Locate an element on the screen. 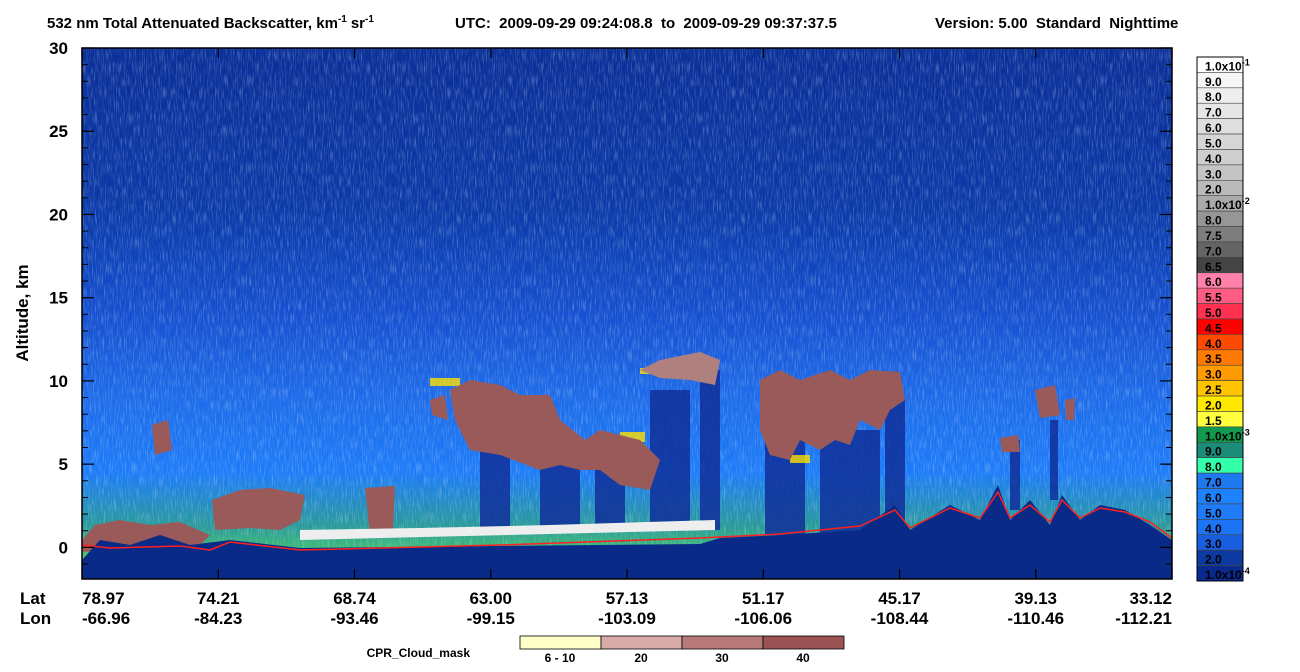 The height and width of the screenshot is (672, 1300). colorbar-label: 6.5 is located at coordinates (1213, 267).